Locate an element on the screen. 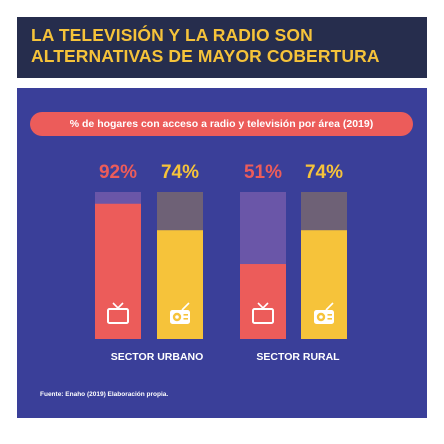 This screenshot has height=444, width=444. radio-knob-1-rural is located at coordinates (329, 315).